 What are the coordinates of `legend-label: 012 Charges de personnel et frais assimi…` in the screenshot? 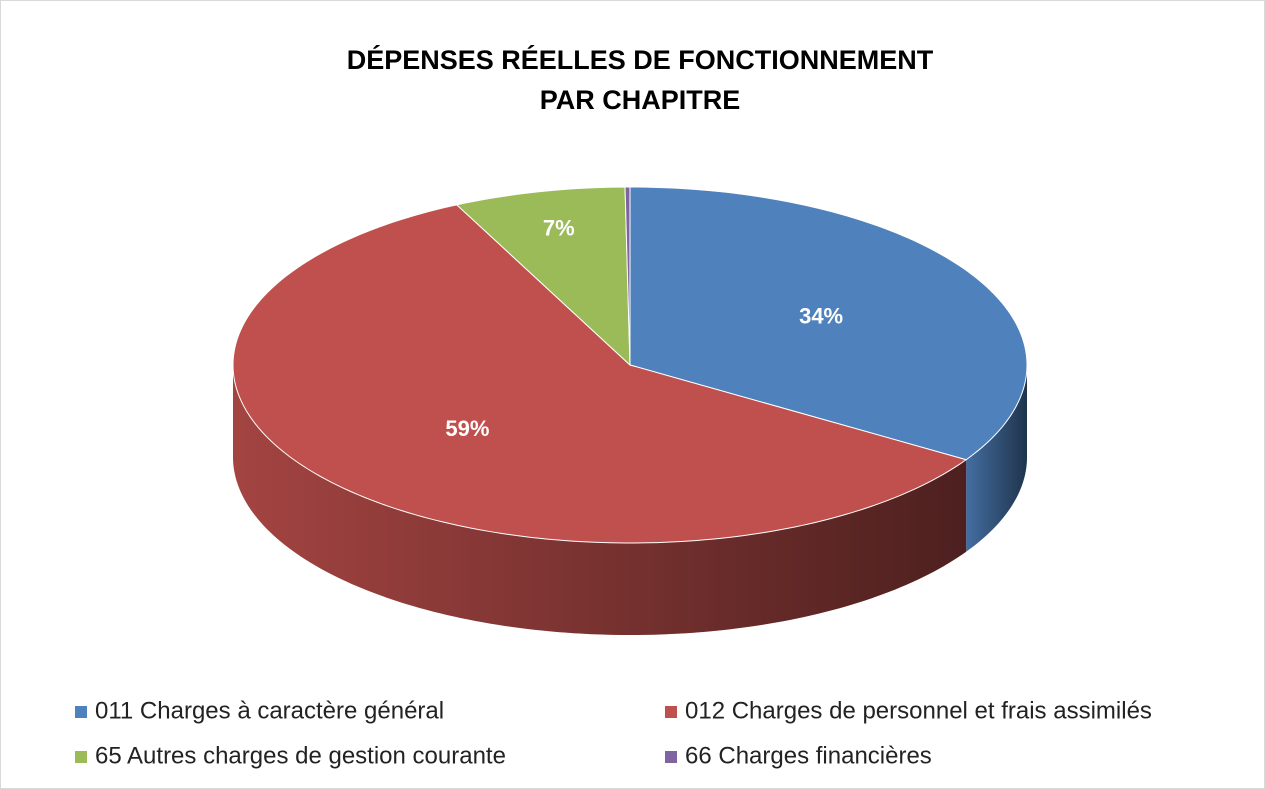 It's located at (918, 710).